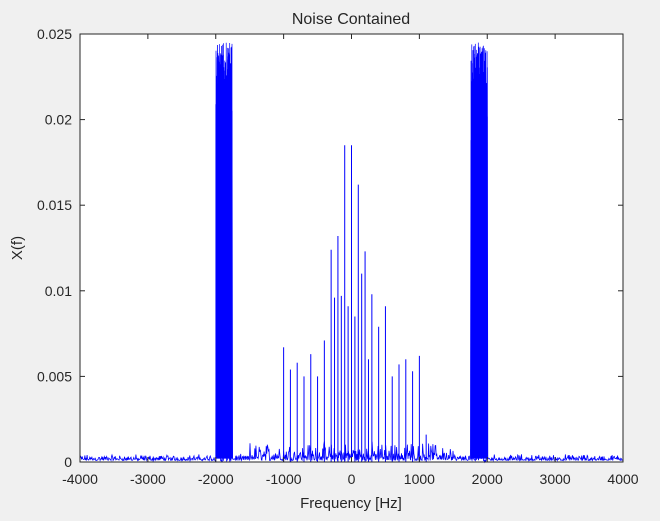  I want to click on y-tick-label: 0.01, so click(58, 291).